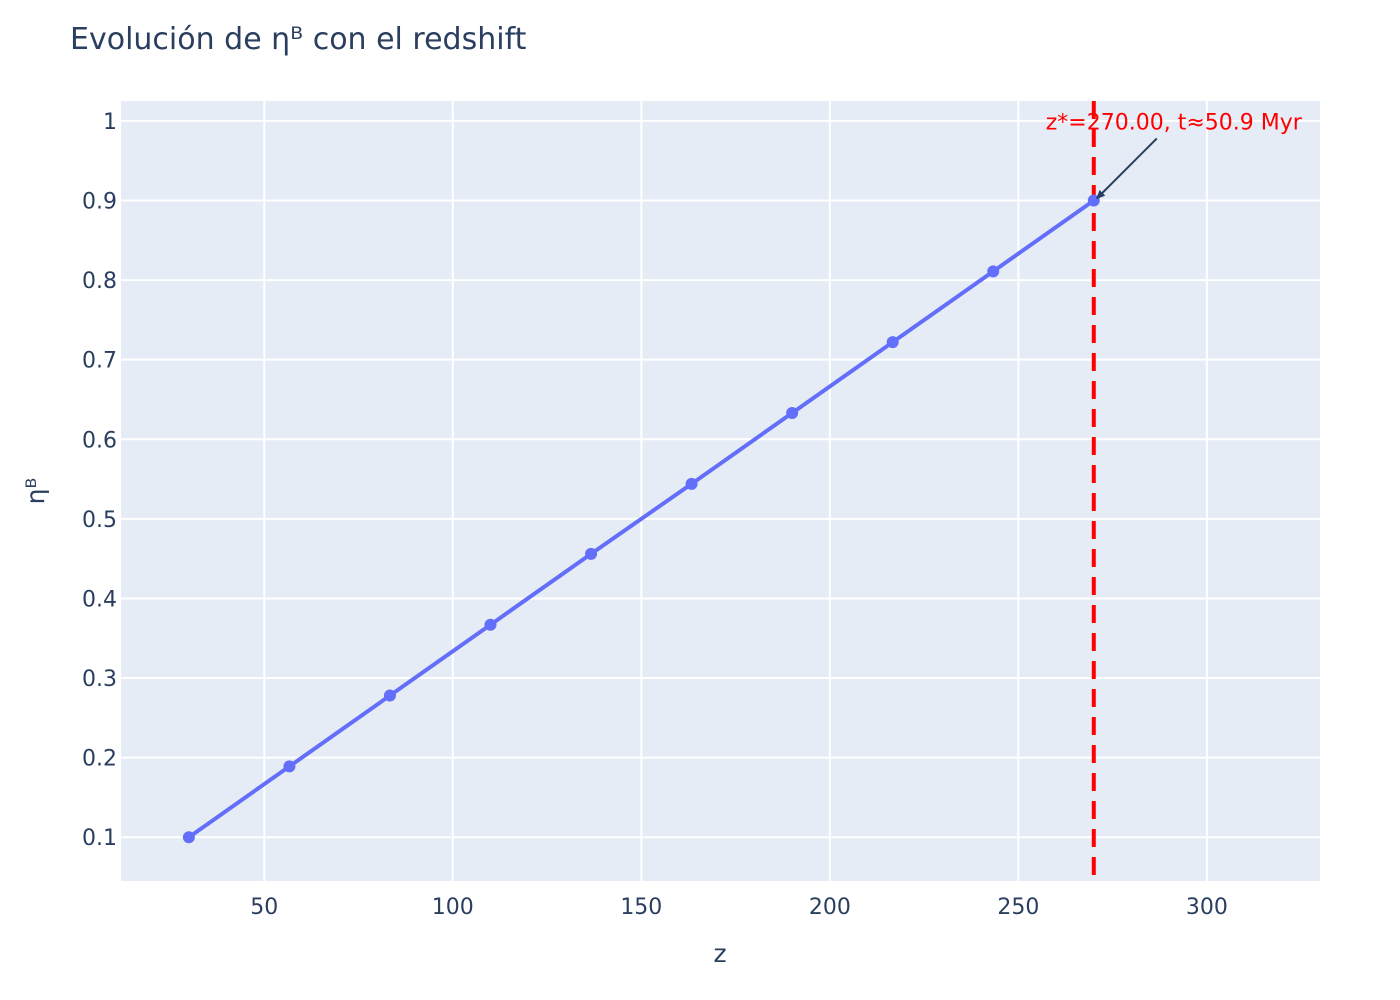  Describe the element at coordinates (1127, 168) in the screenshot. I see `annotation-arrow` at that location.